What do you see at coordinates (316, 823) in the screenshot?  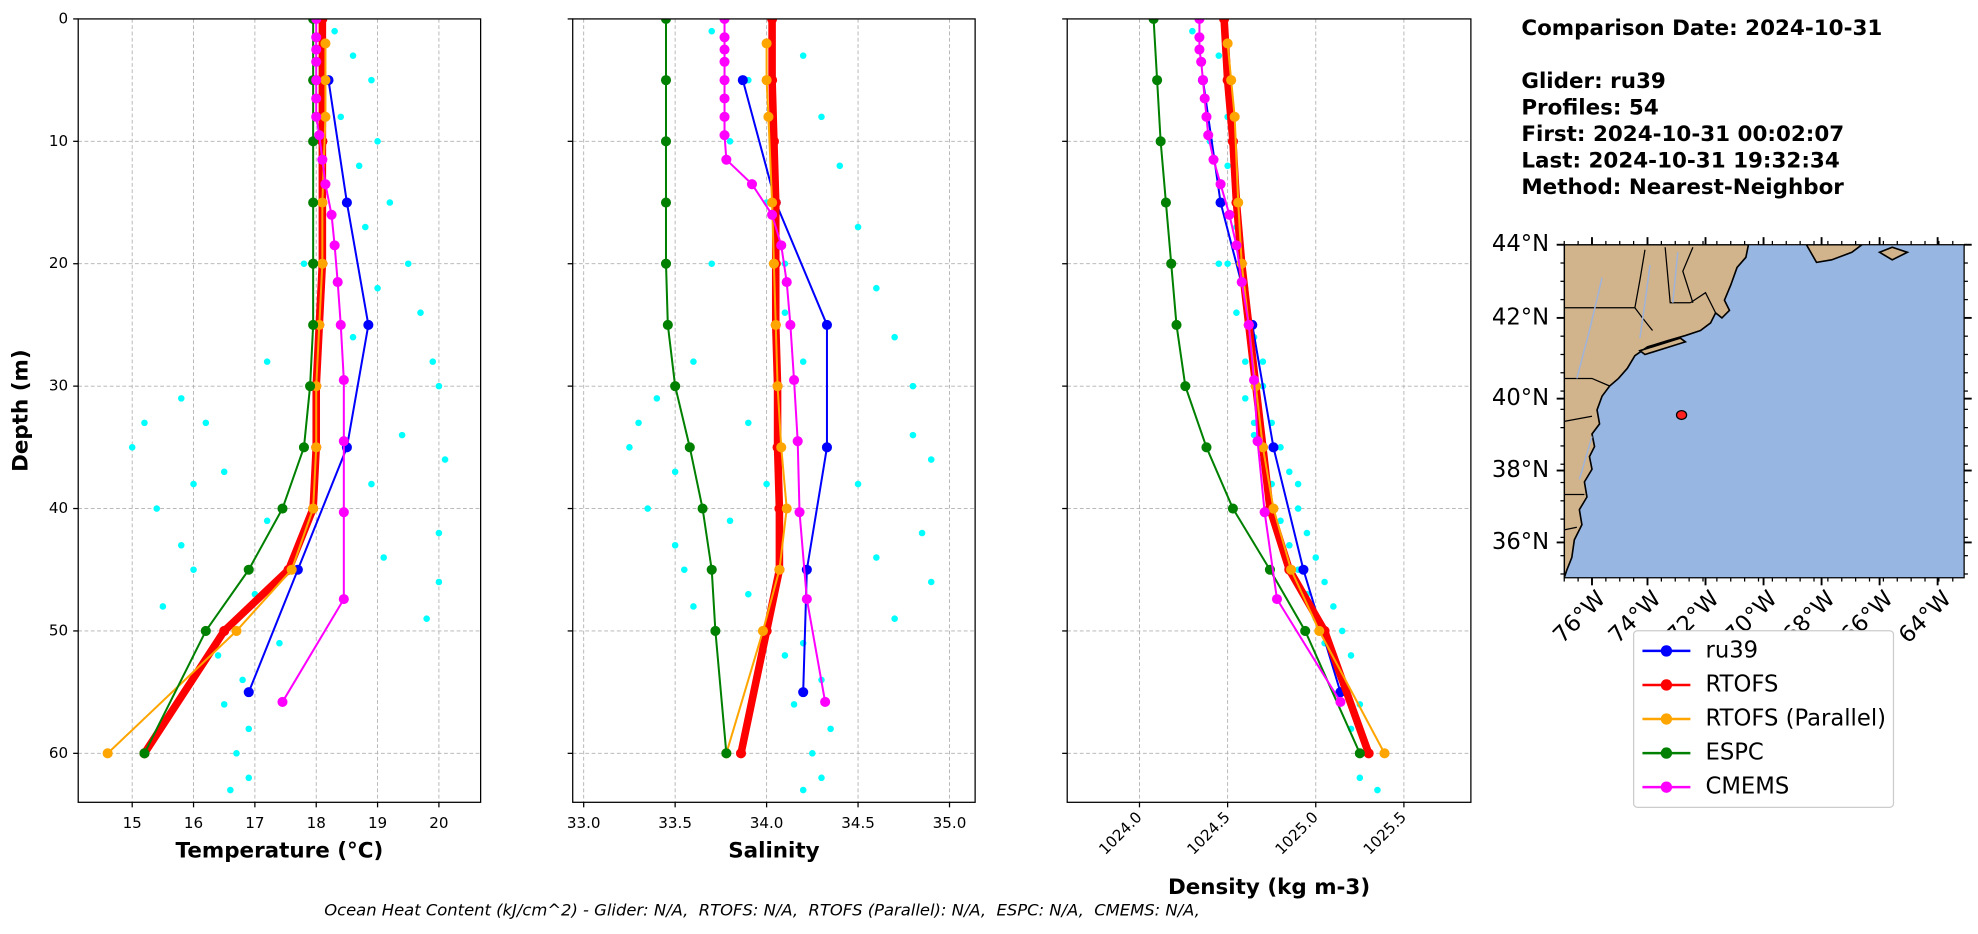 I see `x-tick-label: 18` at bounding box center [316, 823].